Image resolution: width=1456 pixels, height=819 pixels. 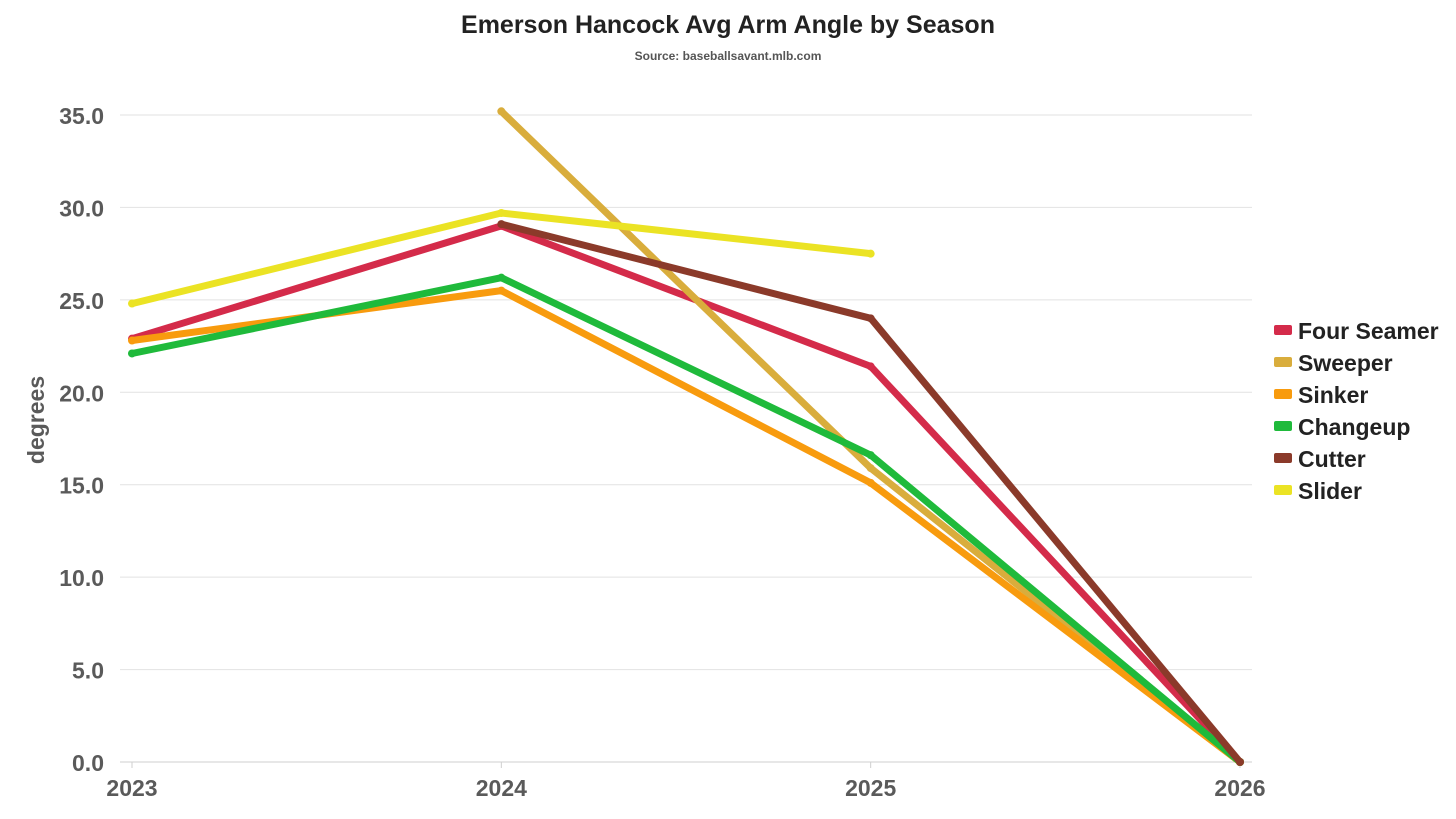 What do you see at coordinates (81, 301) in the screenshot?
I see `y-tick-label: 25.0` at bounding box center [81, 301].